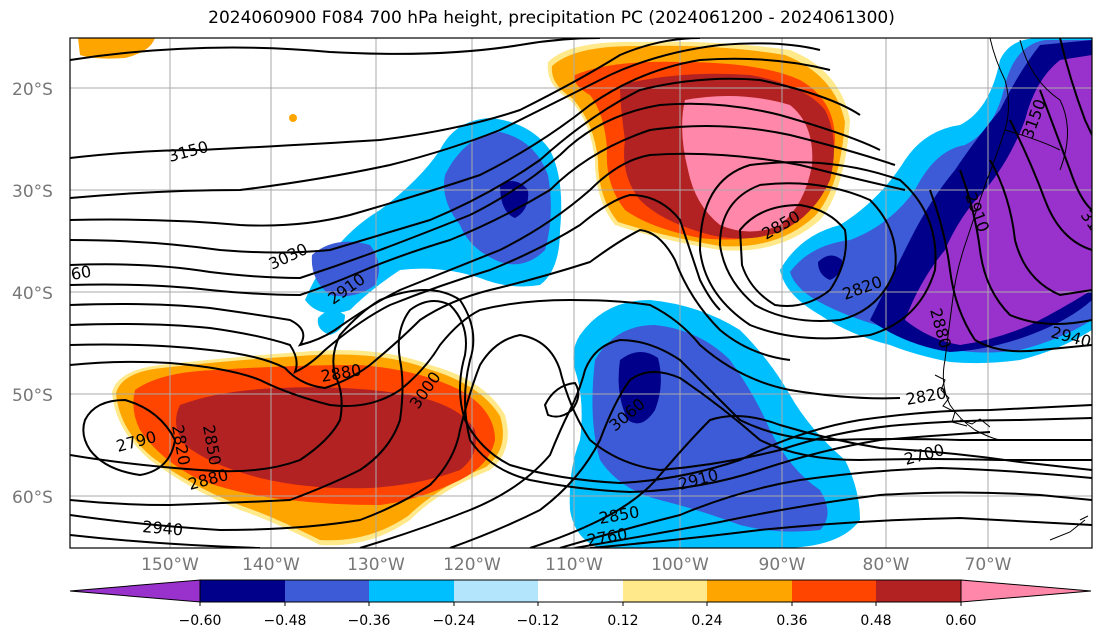 Image resolution: width=1103 pixels, height=641 pixels. I want to click on colorbar-label: −0.12, so click(538, 621).